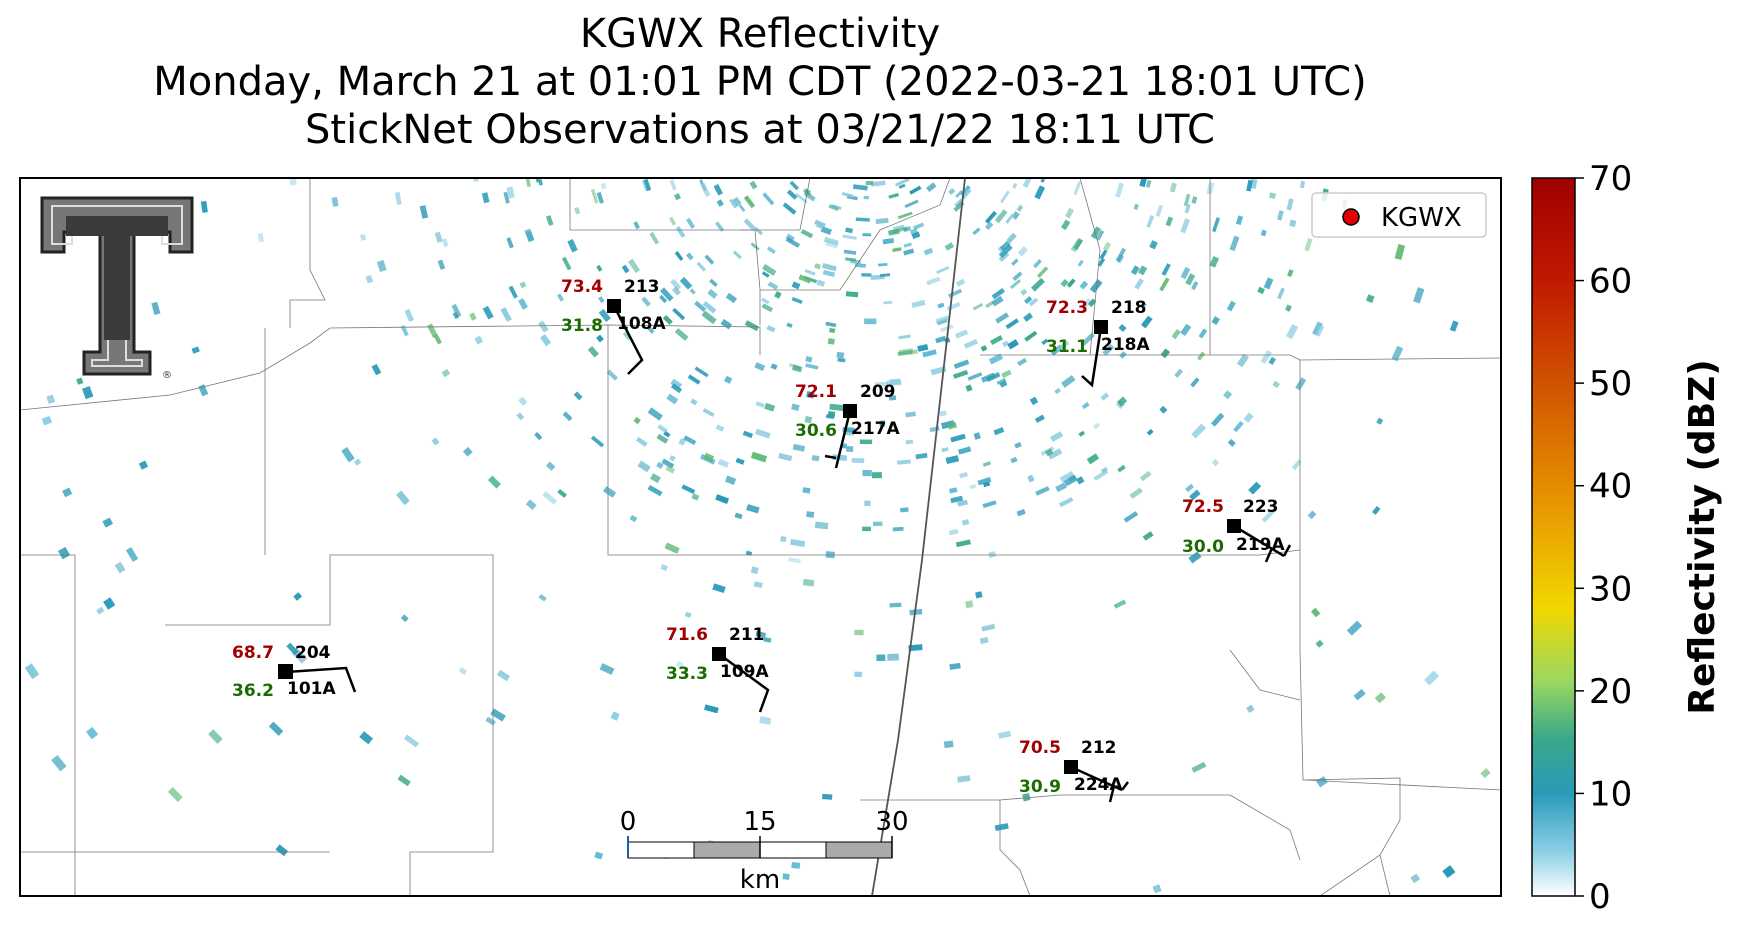  I want to click on station-temp: 72.3, so click(1067, 308).